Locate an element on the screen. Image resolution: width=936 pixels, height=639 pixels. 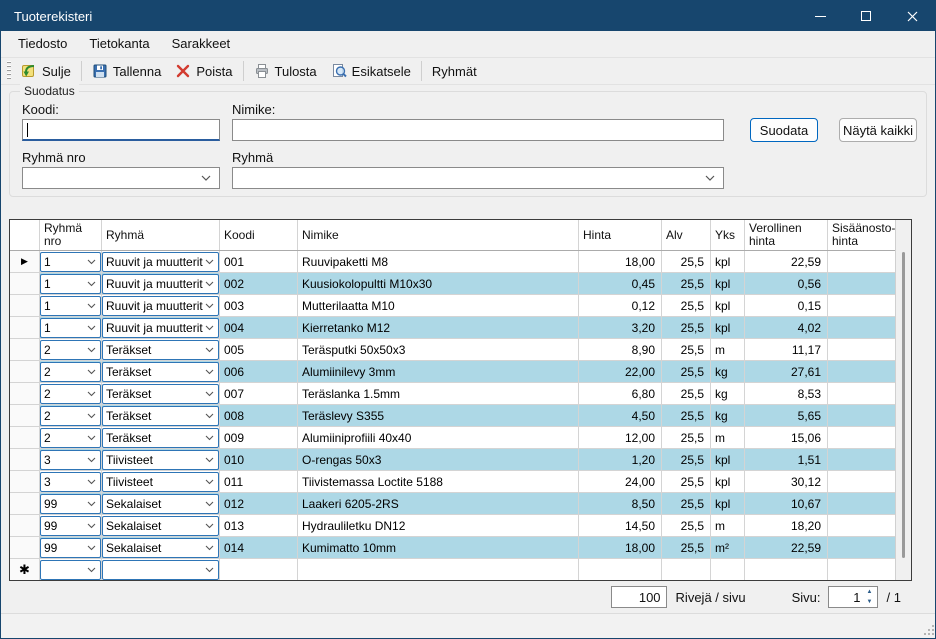
nimike-cell: Hydrauliletku DN12 is located at coordinates (438, 525).